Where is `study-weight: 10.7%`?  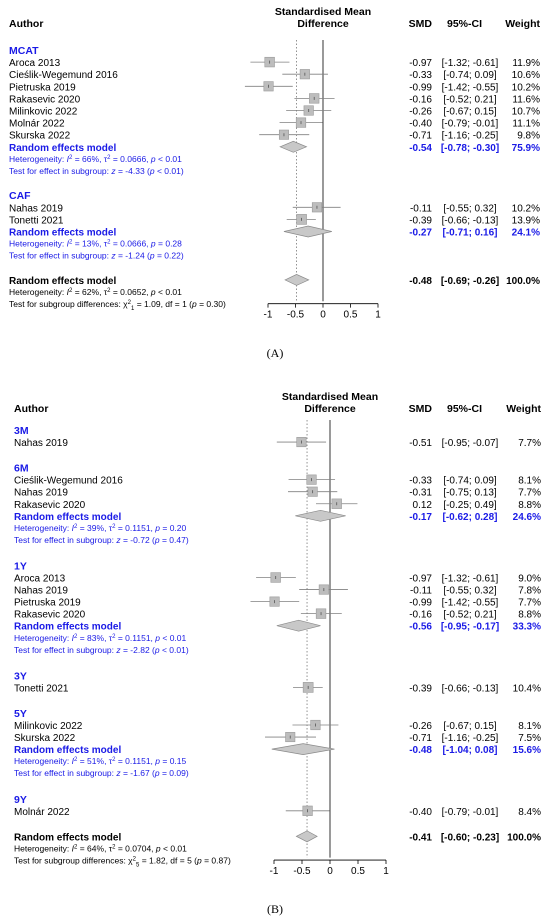
study-weight: 10.7% is located at coordinates (526, 112).